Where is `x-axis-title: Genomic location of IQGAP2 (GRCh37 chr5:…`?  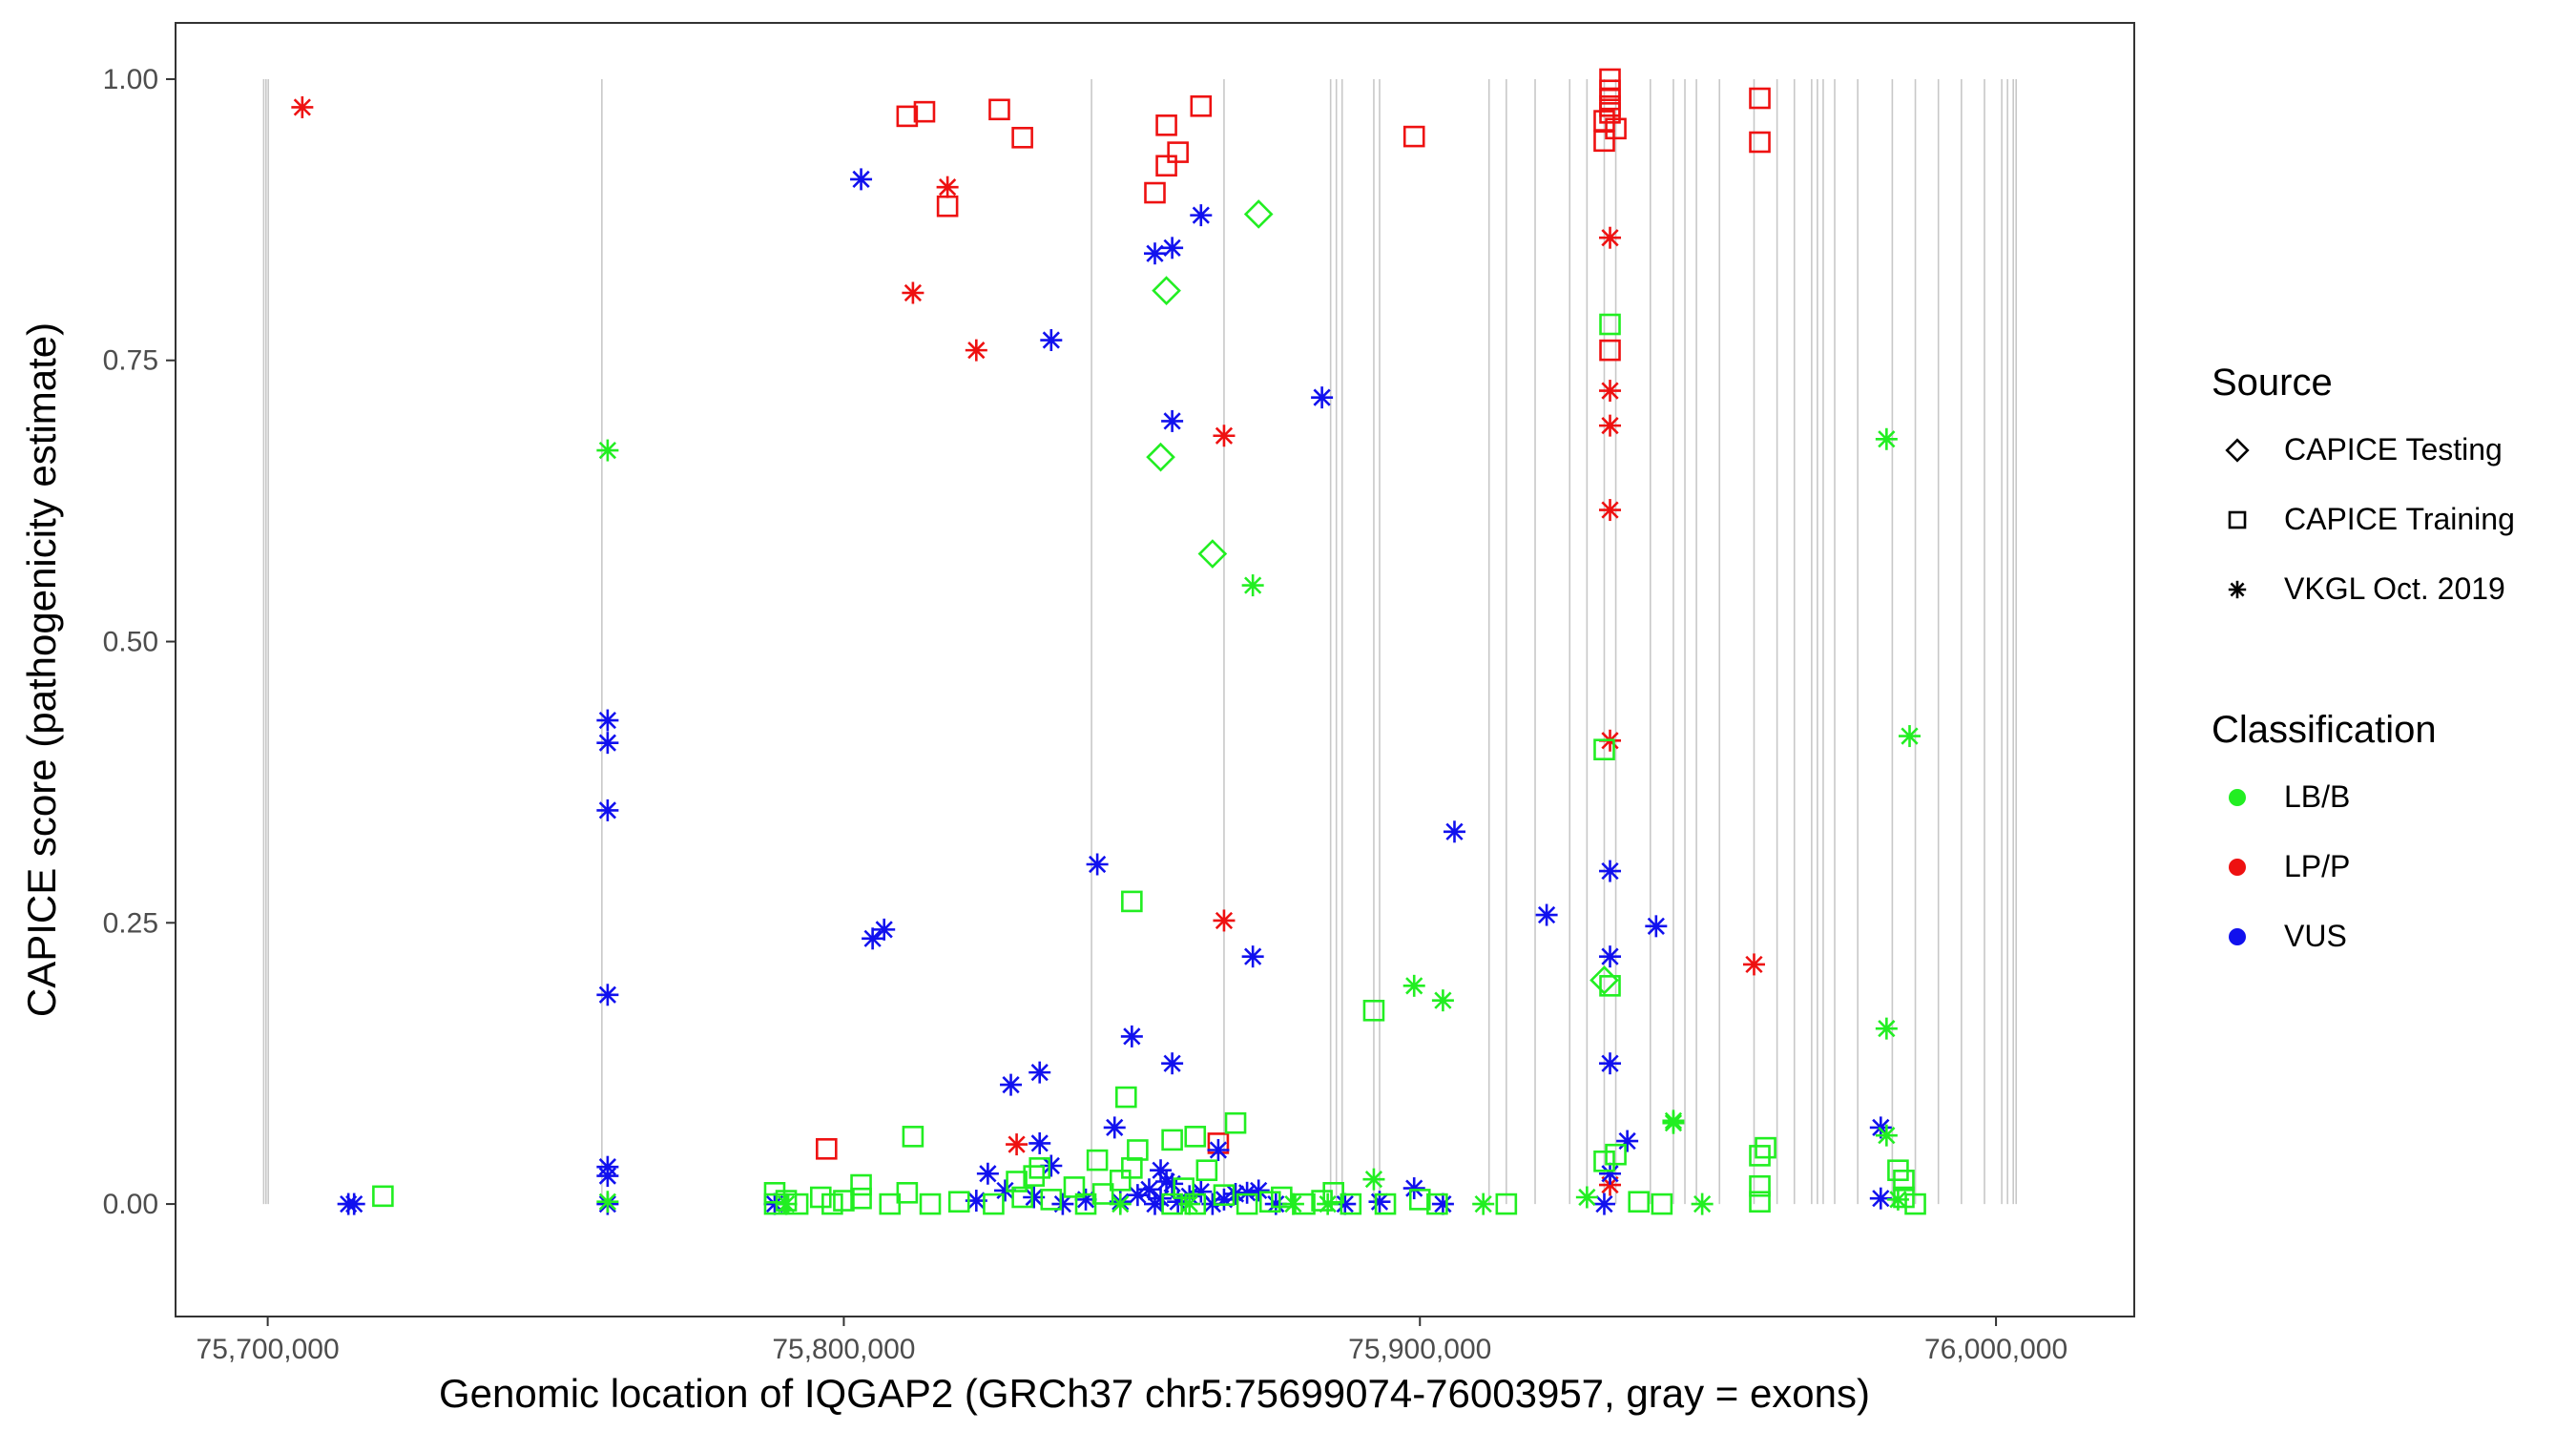 x-axis-title: Genomic location of IQGAP2 (GRCh37 chr5:… is located at coordinates (1154, 1393).